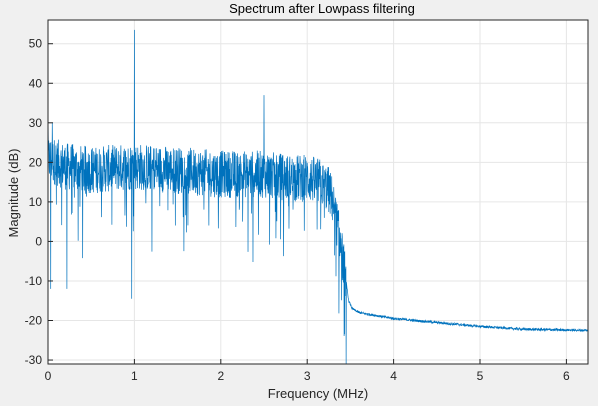  I want to click on y-tick-label: 20, so click(36, 162).